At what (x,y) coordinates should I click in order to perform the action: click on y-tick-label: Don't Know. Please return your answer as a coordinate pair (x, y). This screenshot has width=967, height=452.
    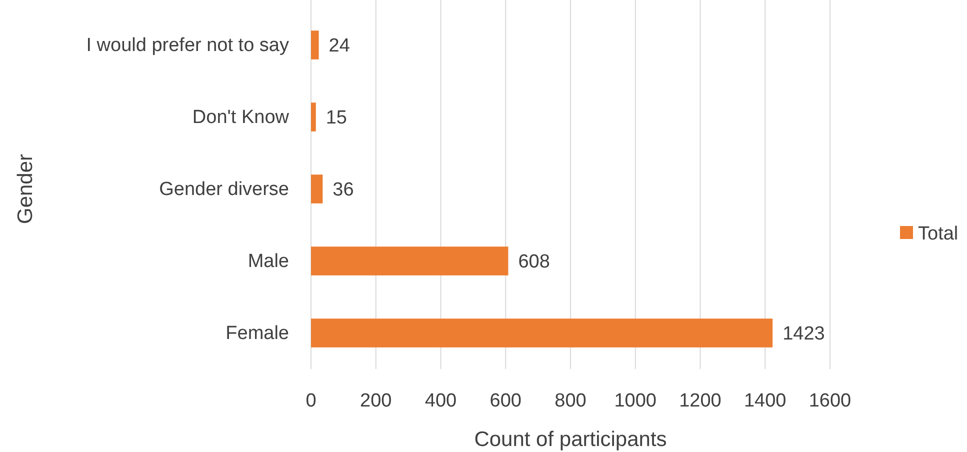
    Looking at the image, I should click on (241, 117).